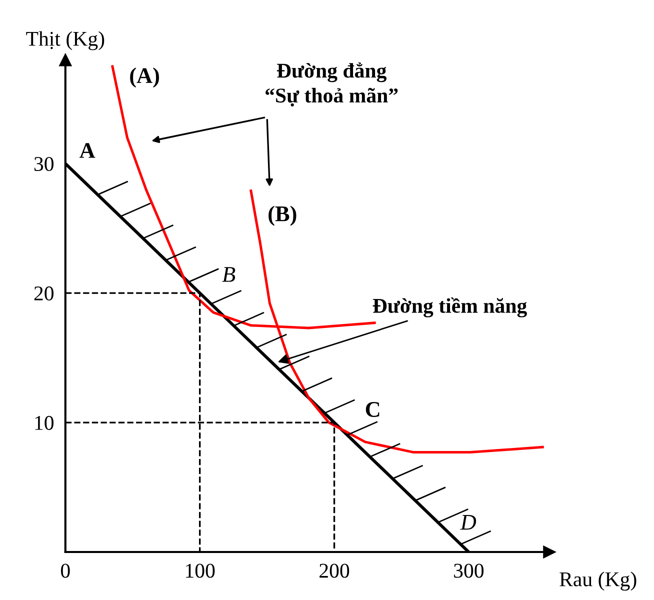 The width and height of the screenshot is (654, 600). Describe the element at coordinates (332, 84) in the screenshot. I see `annotation: Đường đẳng “Sự thoả mãn”` at that location.